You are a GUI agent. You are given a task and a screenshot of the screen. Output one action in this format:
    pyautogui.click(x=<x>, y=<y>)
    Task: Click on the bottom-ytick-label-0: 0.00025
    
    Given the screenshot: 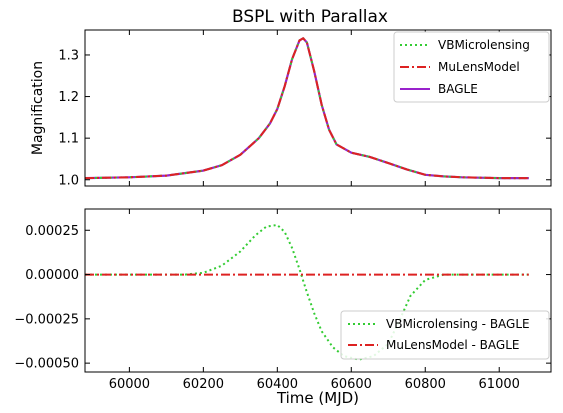 What is the action you would take?
    pyautogui.click(x=52, y=231)
    